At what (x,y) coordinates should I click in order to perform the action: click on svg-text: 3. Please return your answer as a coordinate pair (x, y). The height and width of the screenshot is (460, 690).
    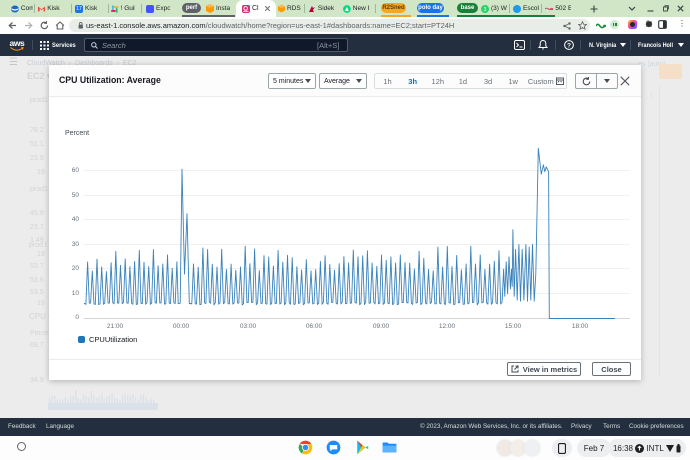
    Looking at the image, I should click on (485, 10).